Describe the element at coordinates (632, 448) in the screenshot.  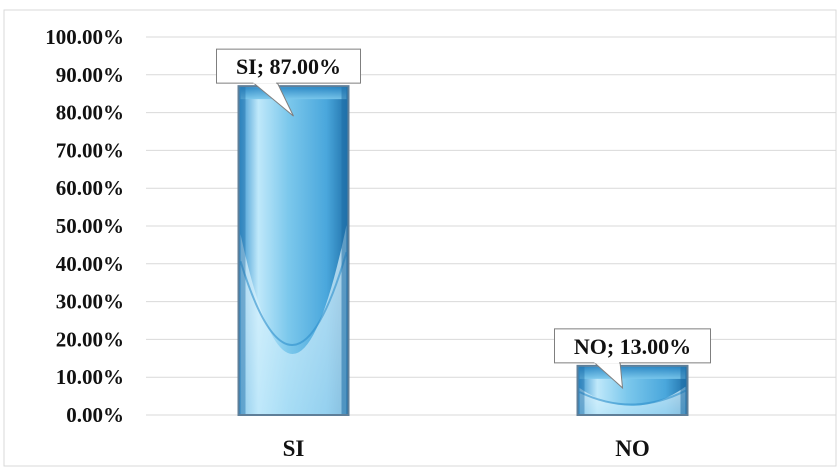
I see `x-tick-label: NO` at that location.